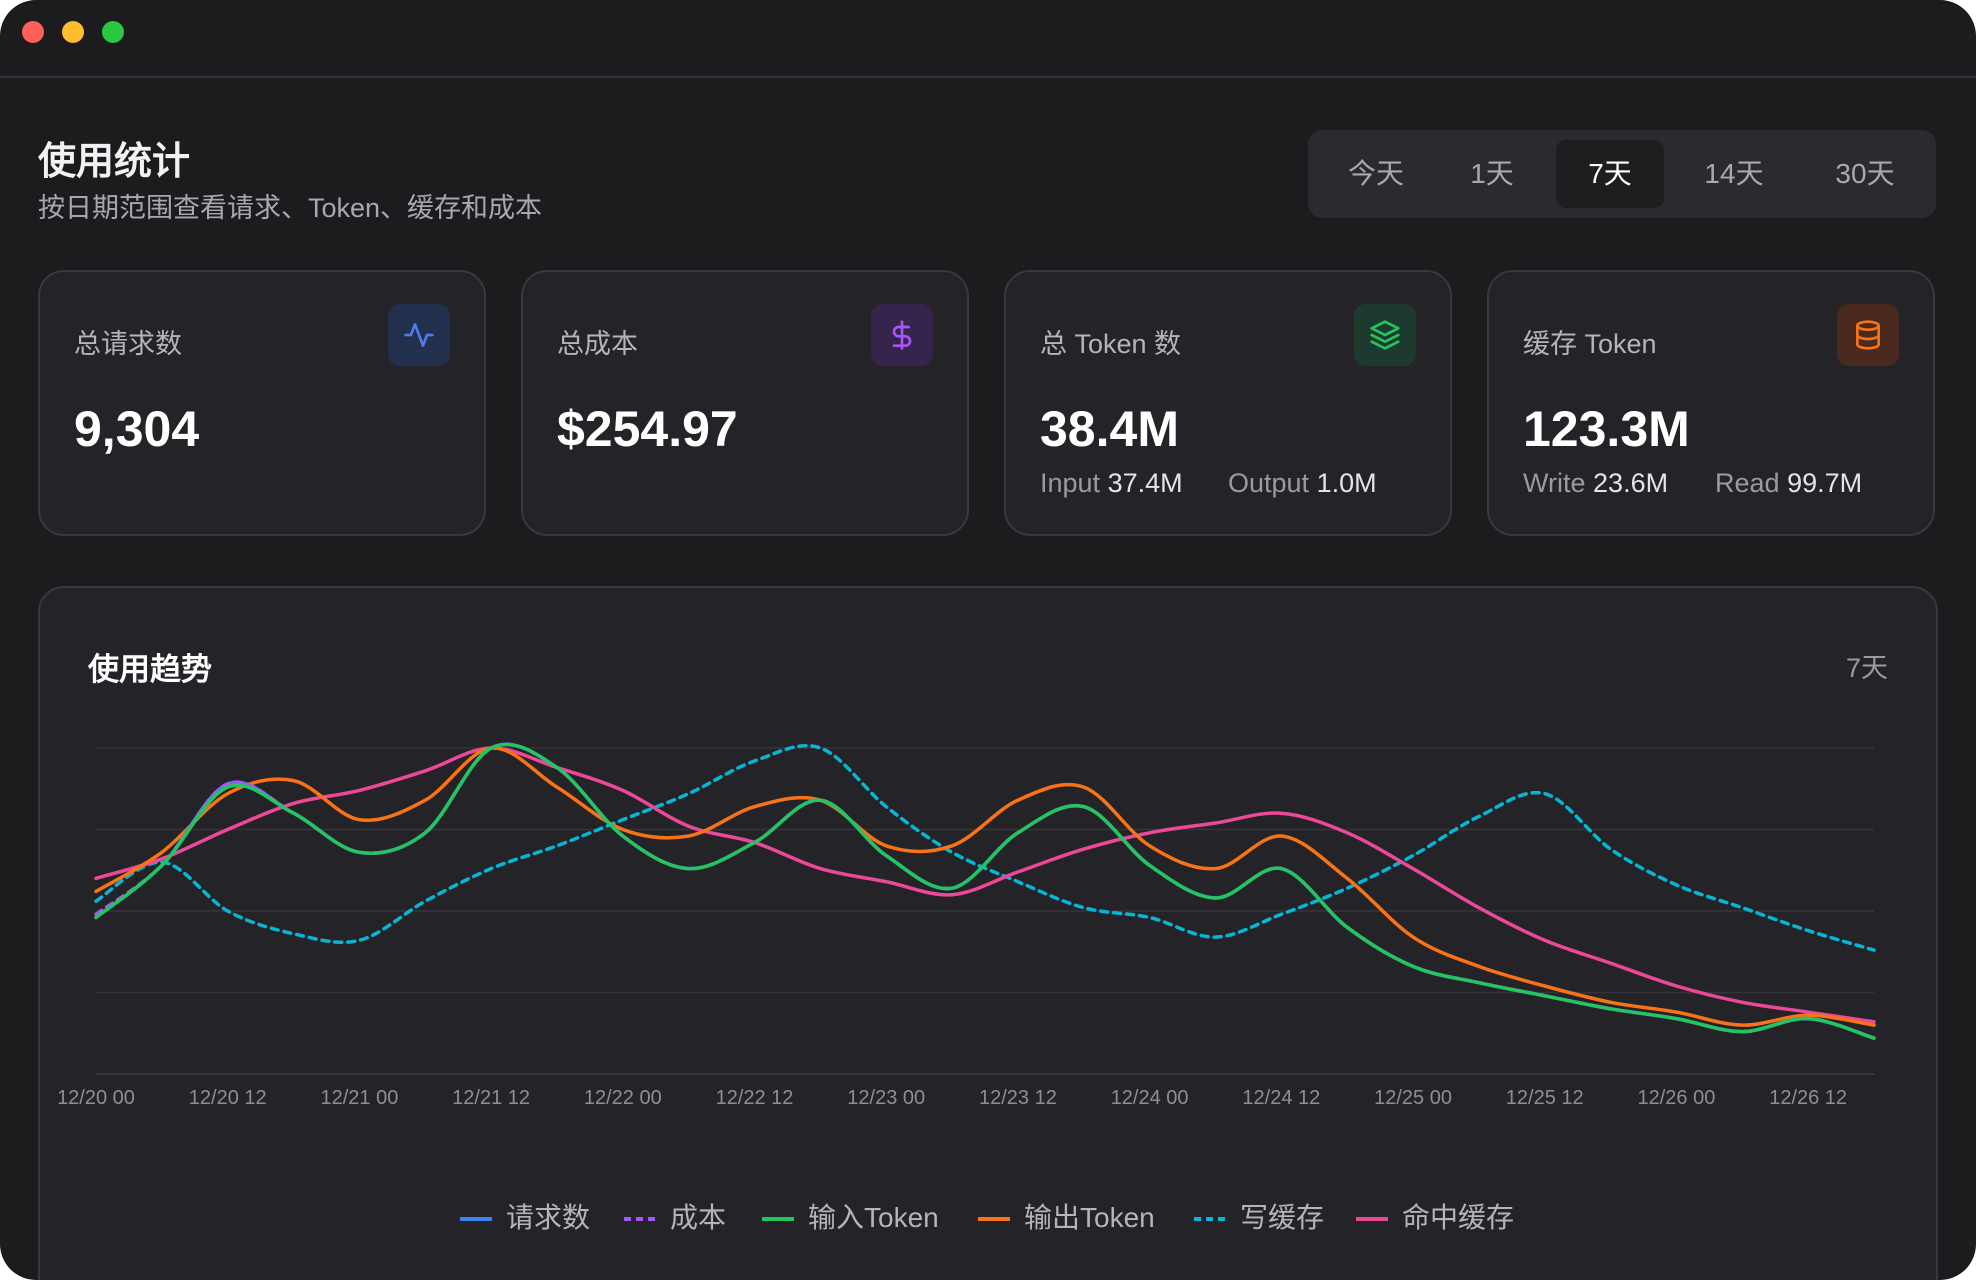 Image resolution: width=1976 pixels, height=1280 pixels. Describe the element at coordinates (1228, 403) in the screenshot. I see `total-tokens-card: 总 Token 数 38.4M Input 37.4M Output 1.0M` at that location.